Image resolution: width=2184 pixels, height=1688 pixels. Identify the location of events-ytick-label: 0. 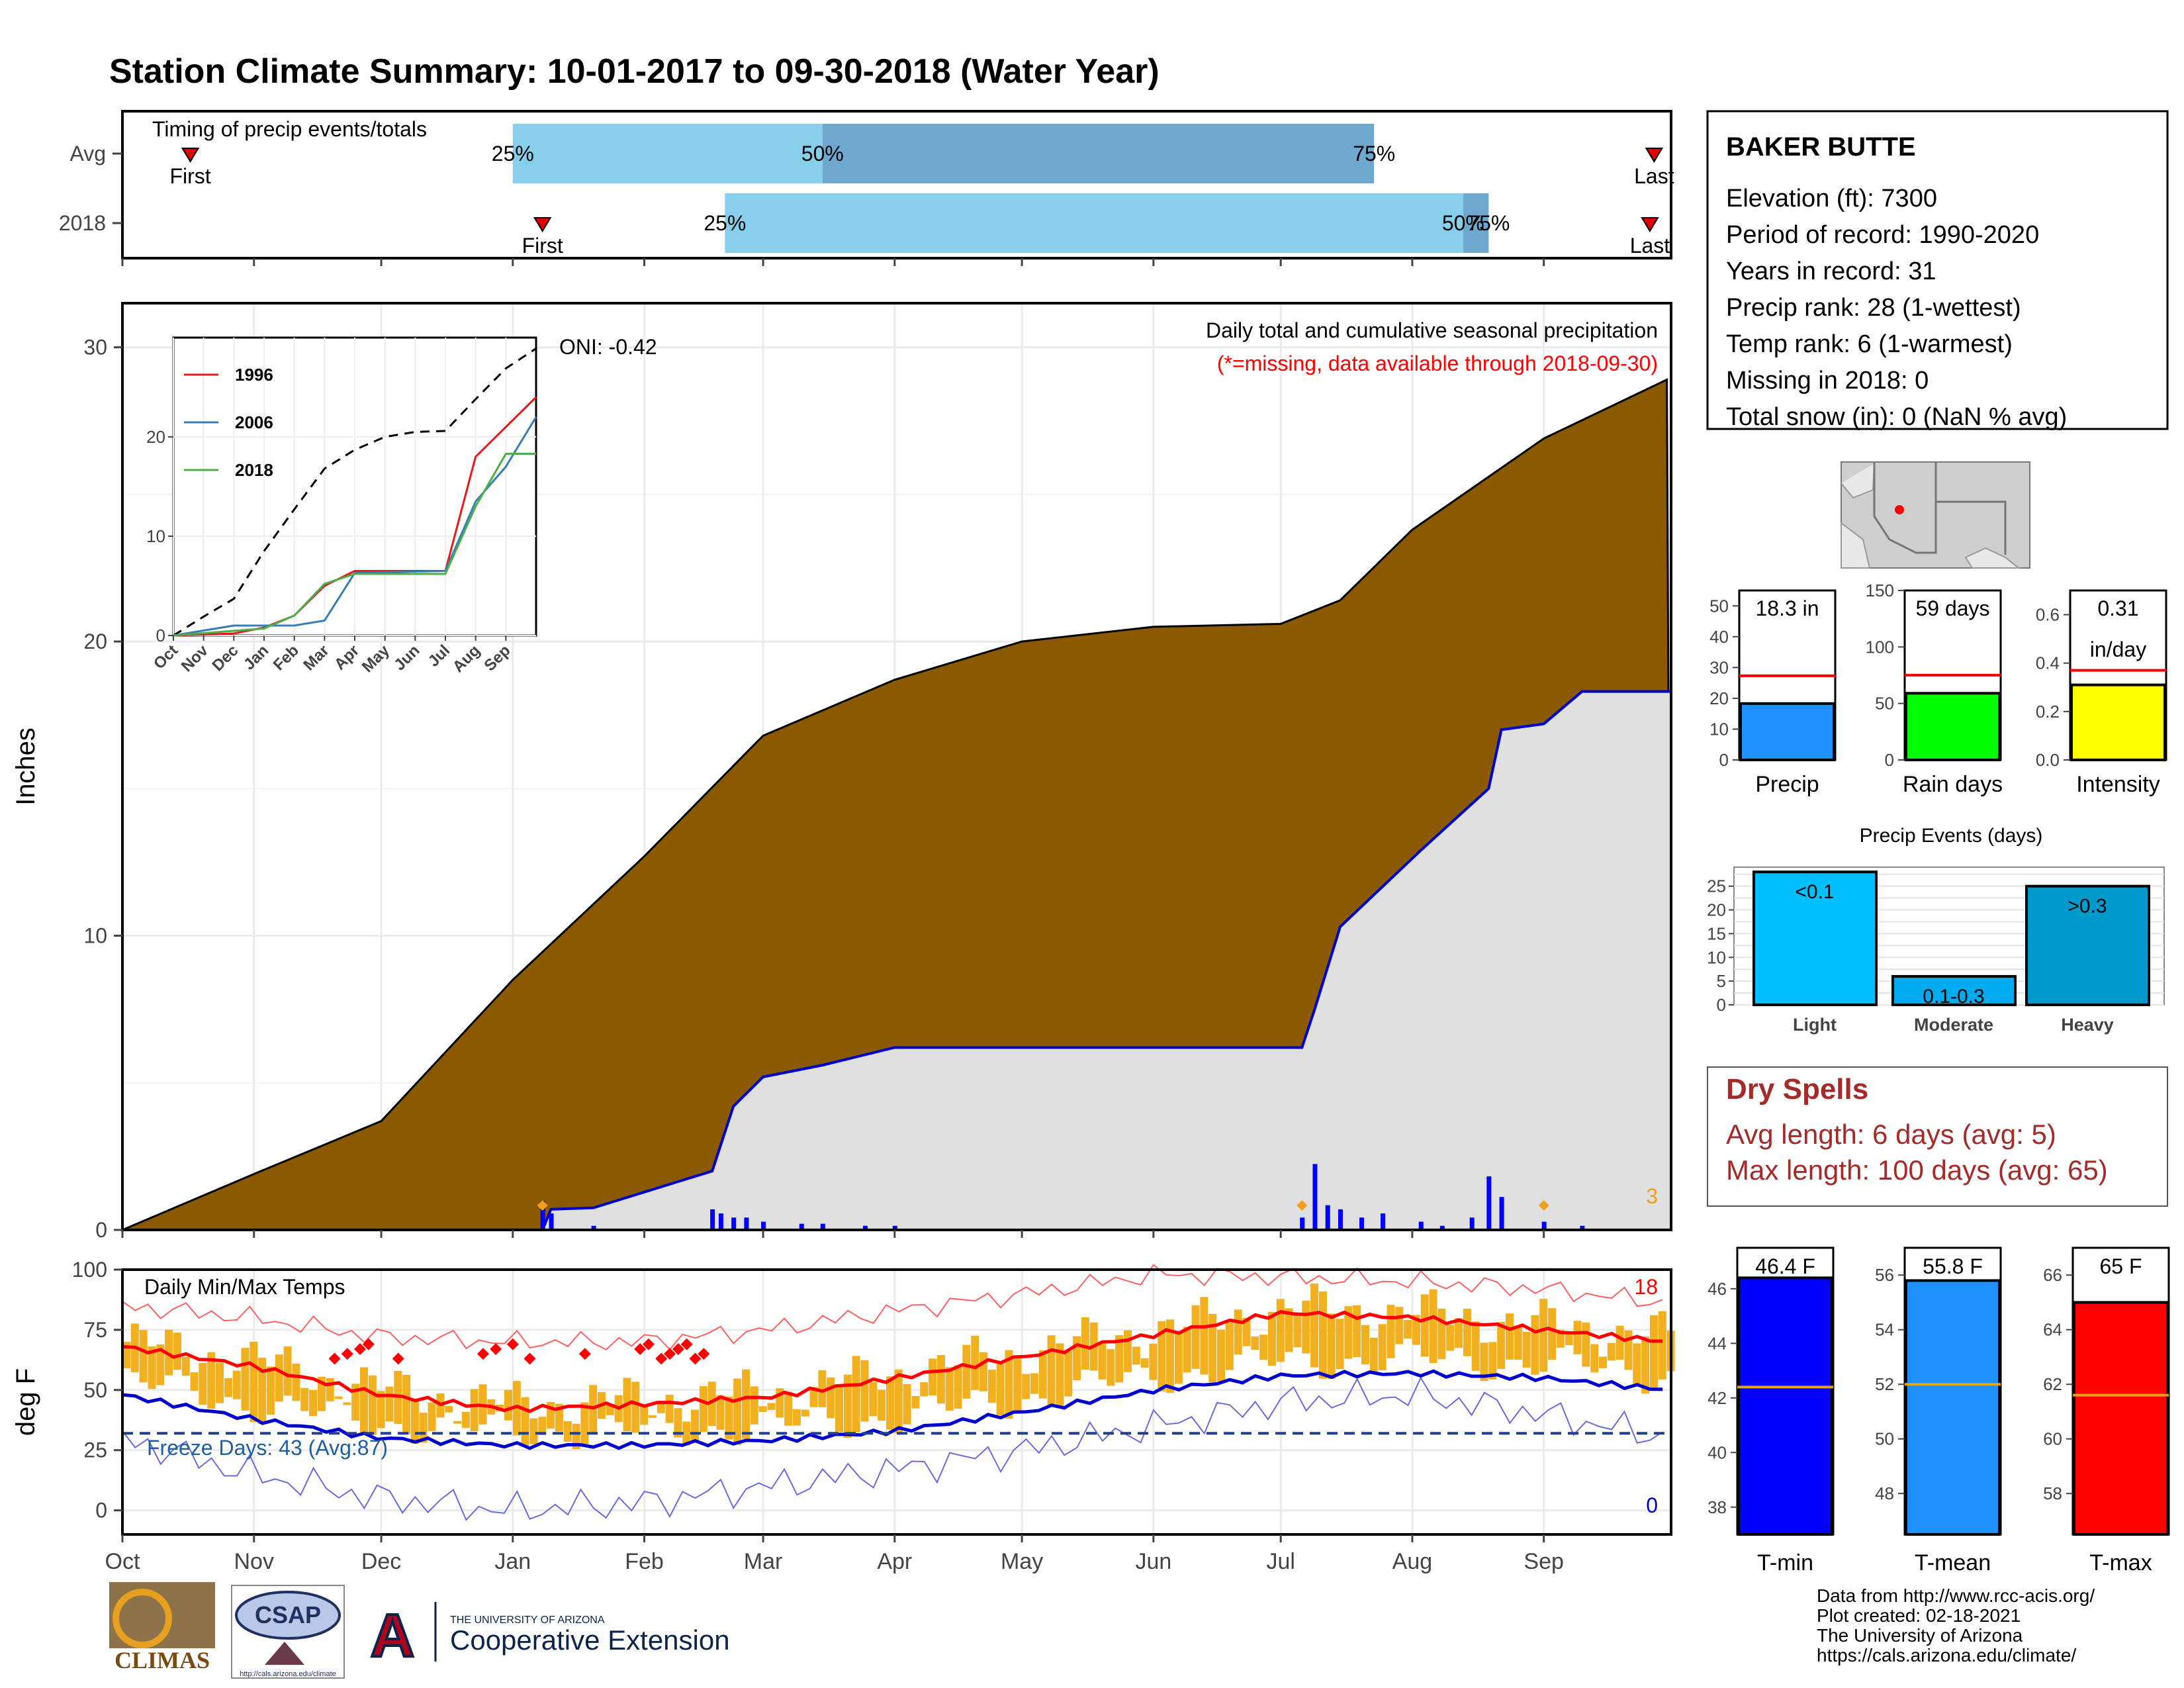
(1721, 1005).